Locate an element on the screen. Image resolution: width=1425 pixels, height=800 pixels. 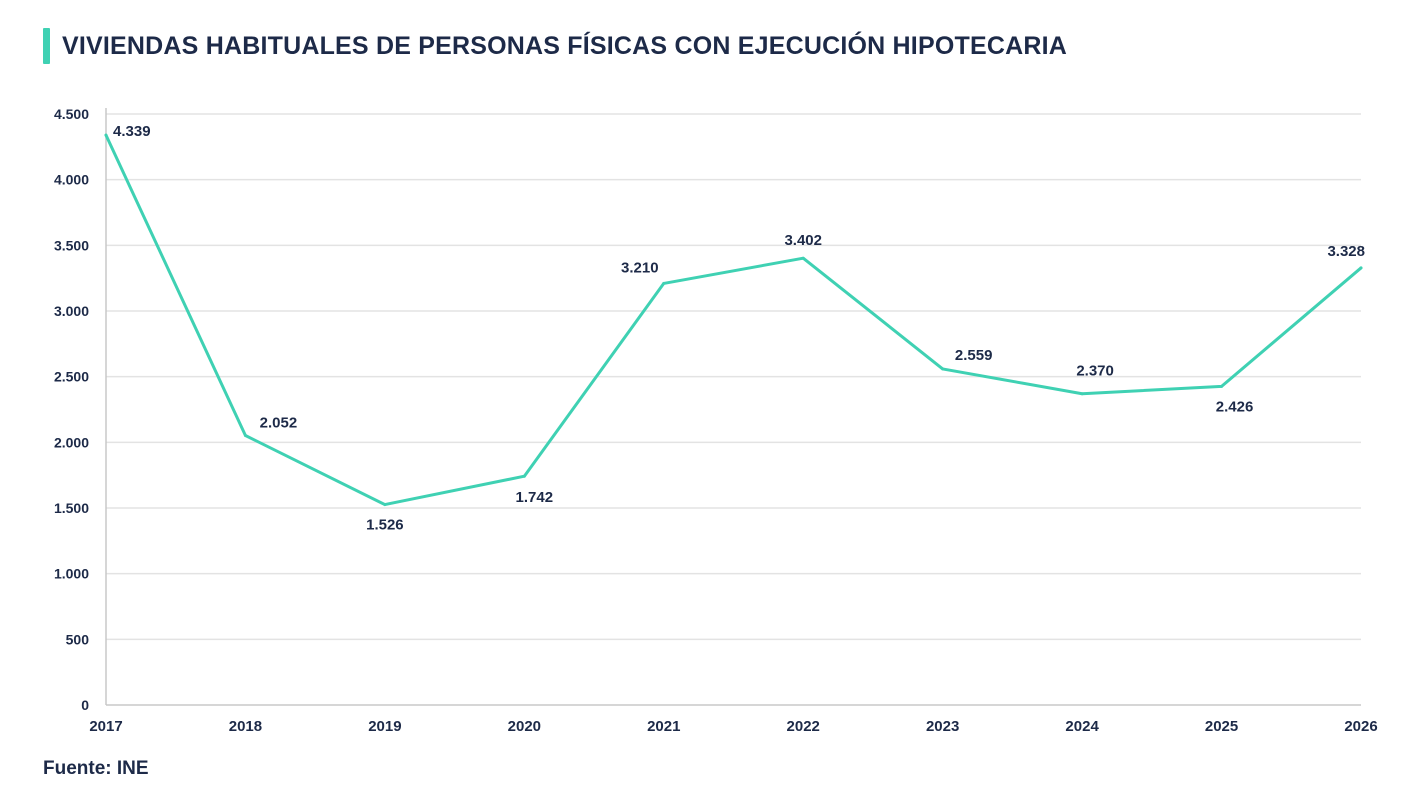
y-tick-label: 1.000 is located at coordinates (71, 574).